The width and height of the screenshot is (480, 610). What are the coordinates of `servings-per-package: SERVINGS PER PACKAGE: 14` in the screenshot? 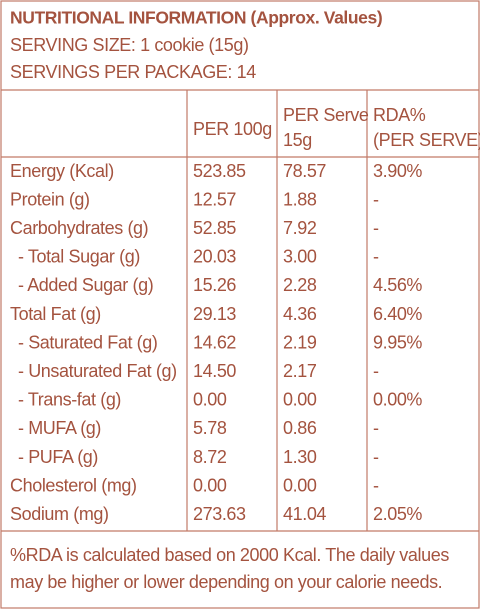 It's located at (133, 72).